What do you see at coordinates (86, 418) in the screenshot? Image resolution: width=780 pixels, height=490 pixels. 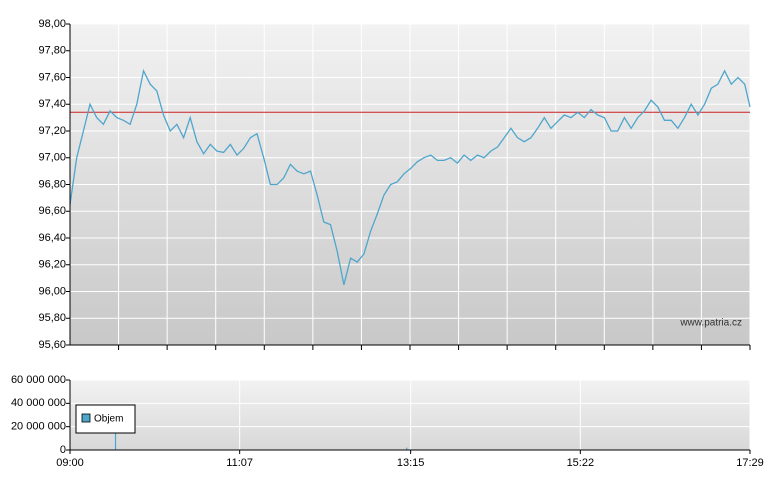 I see `legend-swatch` at bounding box center [86, 418].